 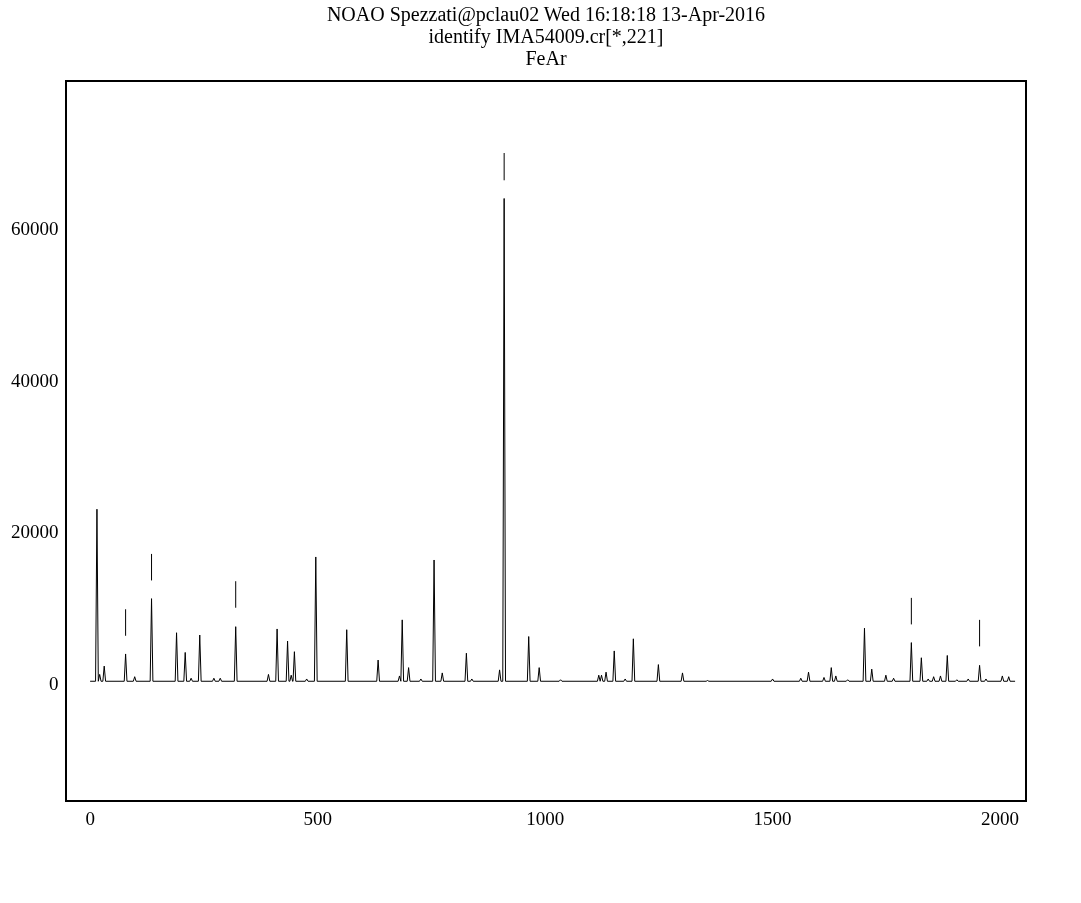 I want to click on x-tick-label: 2000, so click(x=1000, y=818).